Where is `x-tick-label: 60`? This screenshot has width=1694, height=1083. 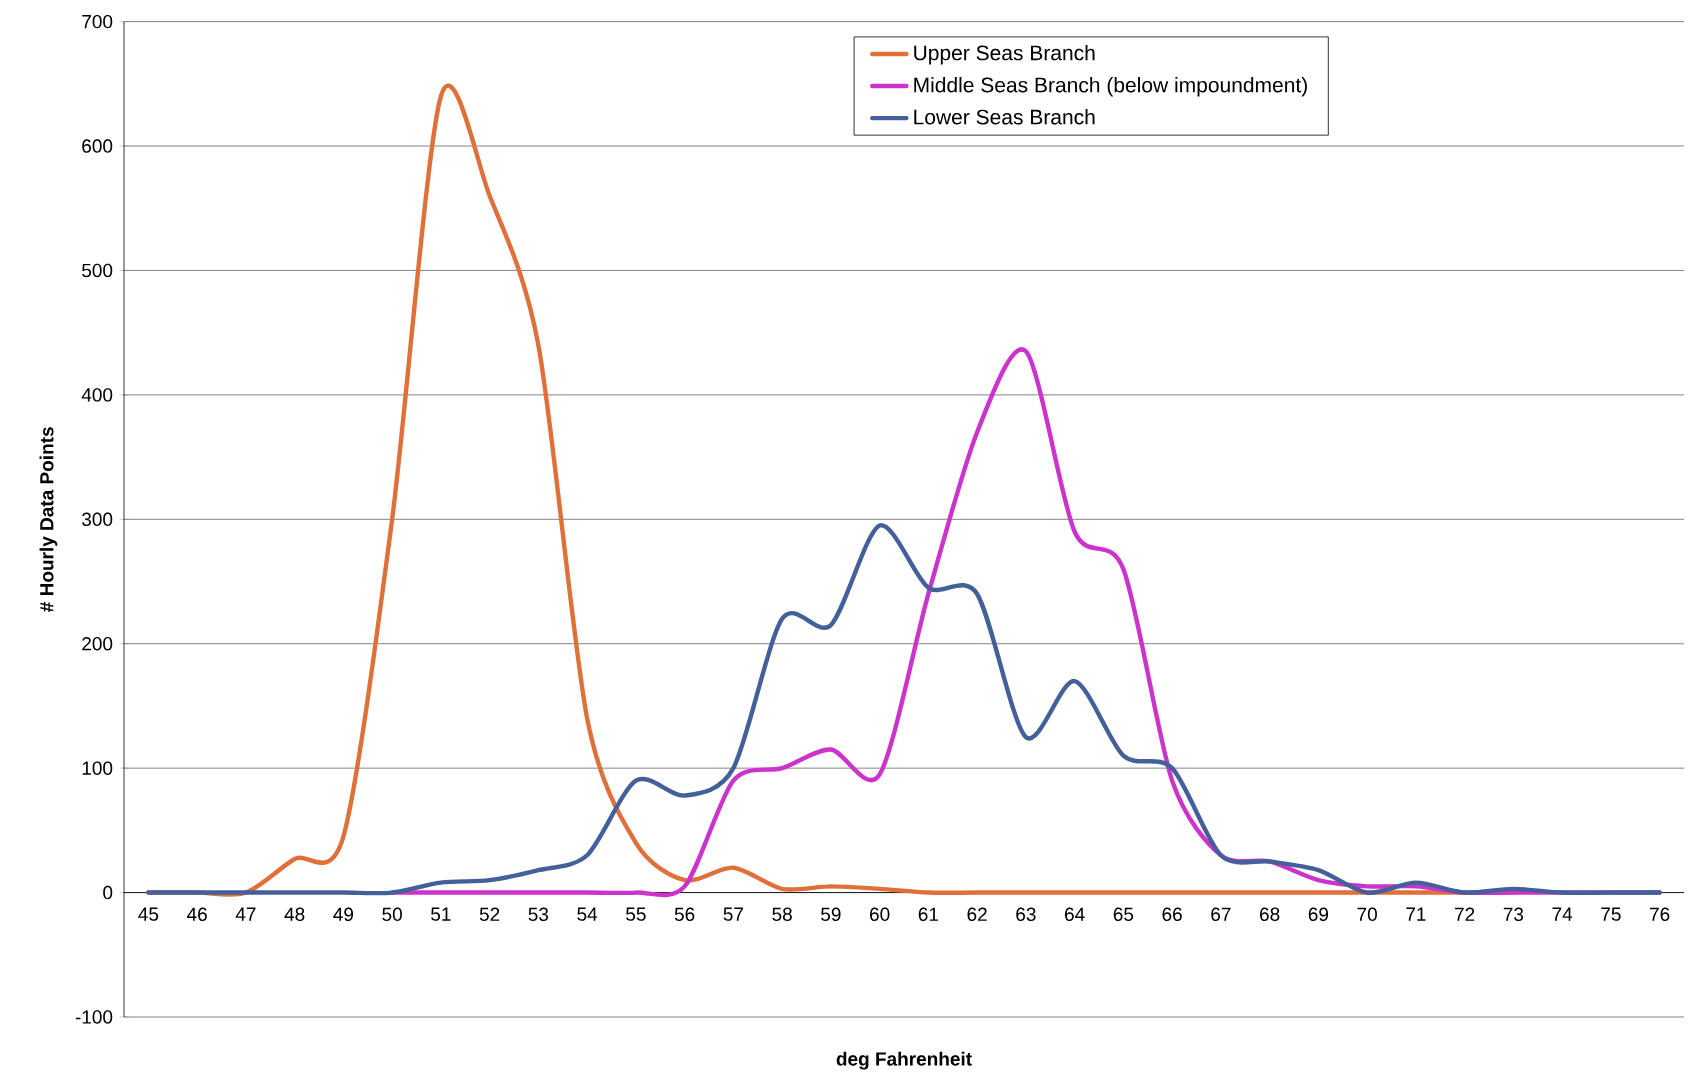 x-tick-label: 60 is located at coordinates (880, 914).